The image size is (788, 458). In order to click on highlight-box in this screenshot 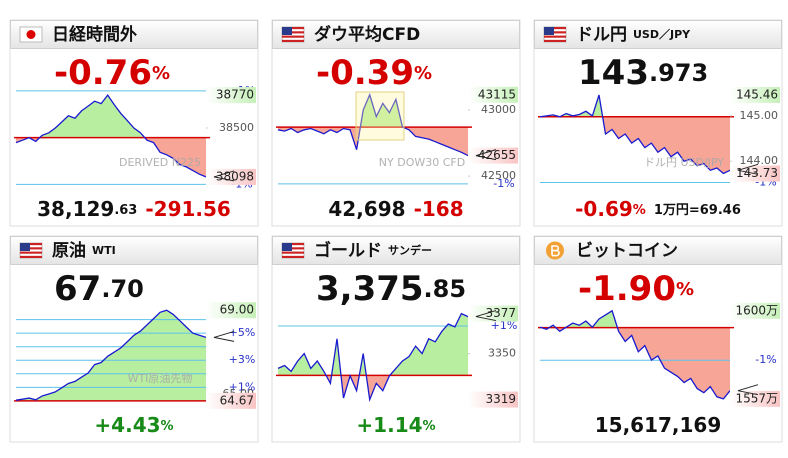, I will do `click(380, 116)`.